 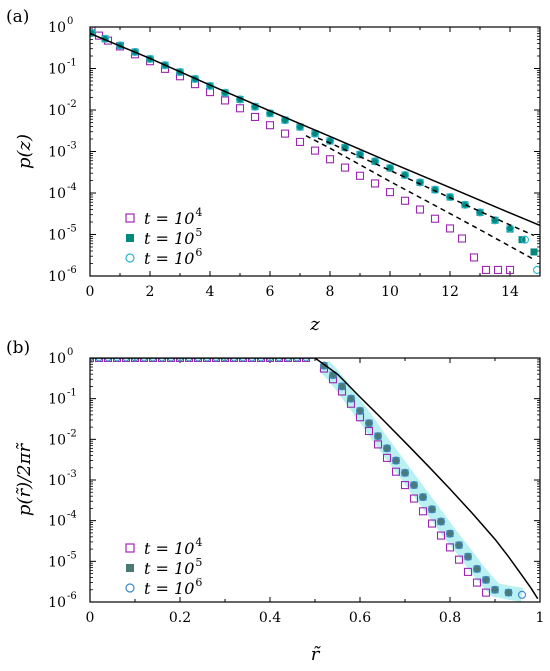 What do you see at coordinates (450, 618) in the screenshot?
I see `x-tick-label: 0.8` at bounding box center [450, 618].